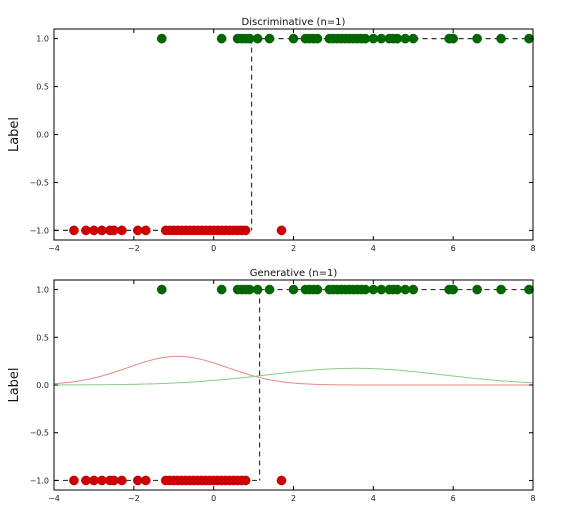 The width and height of the screenshot is (566, 511). Describe the element at coordinates (294, 22) in the screenshot. I see `chart-title: Discriminative (n=1)` at that location.